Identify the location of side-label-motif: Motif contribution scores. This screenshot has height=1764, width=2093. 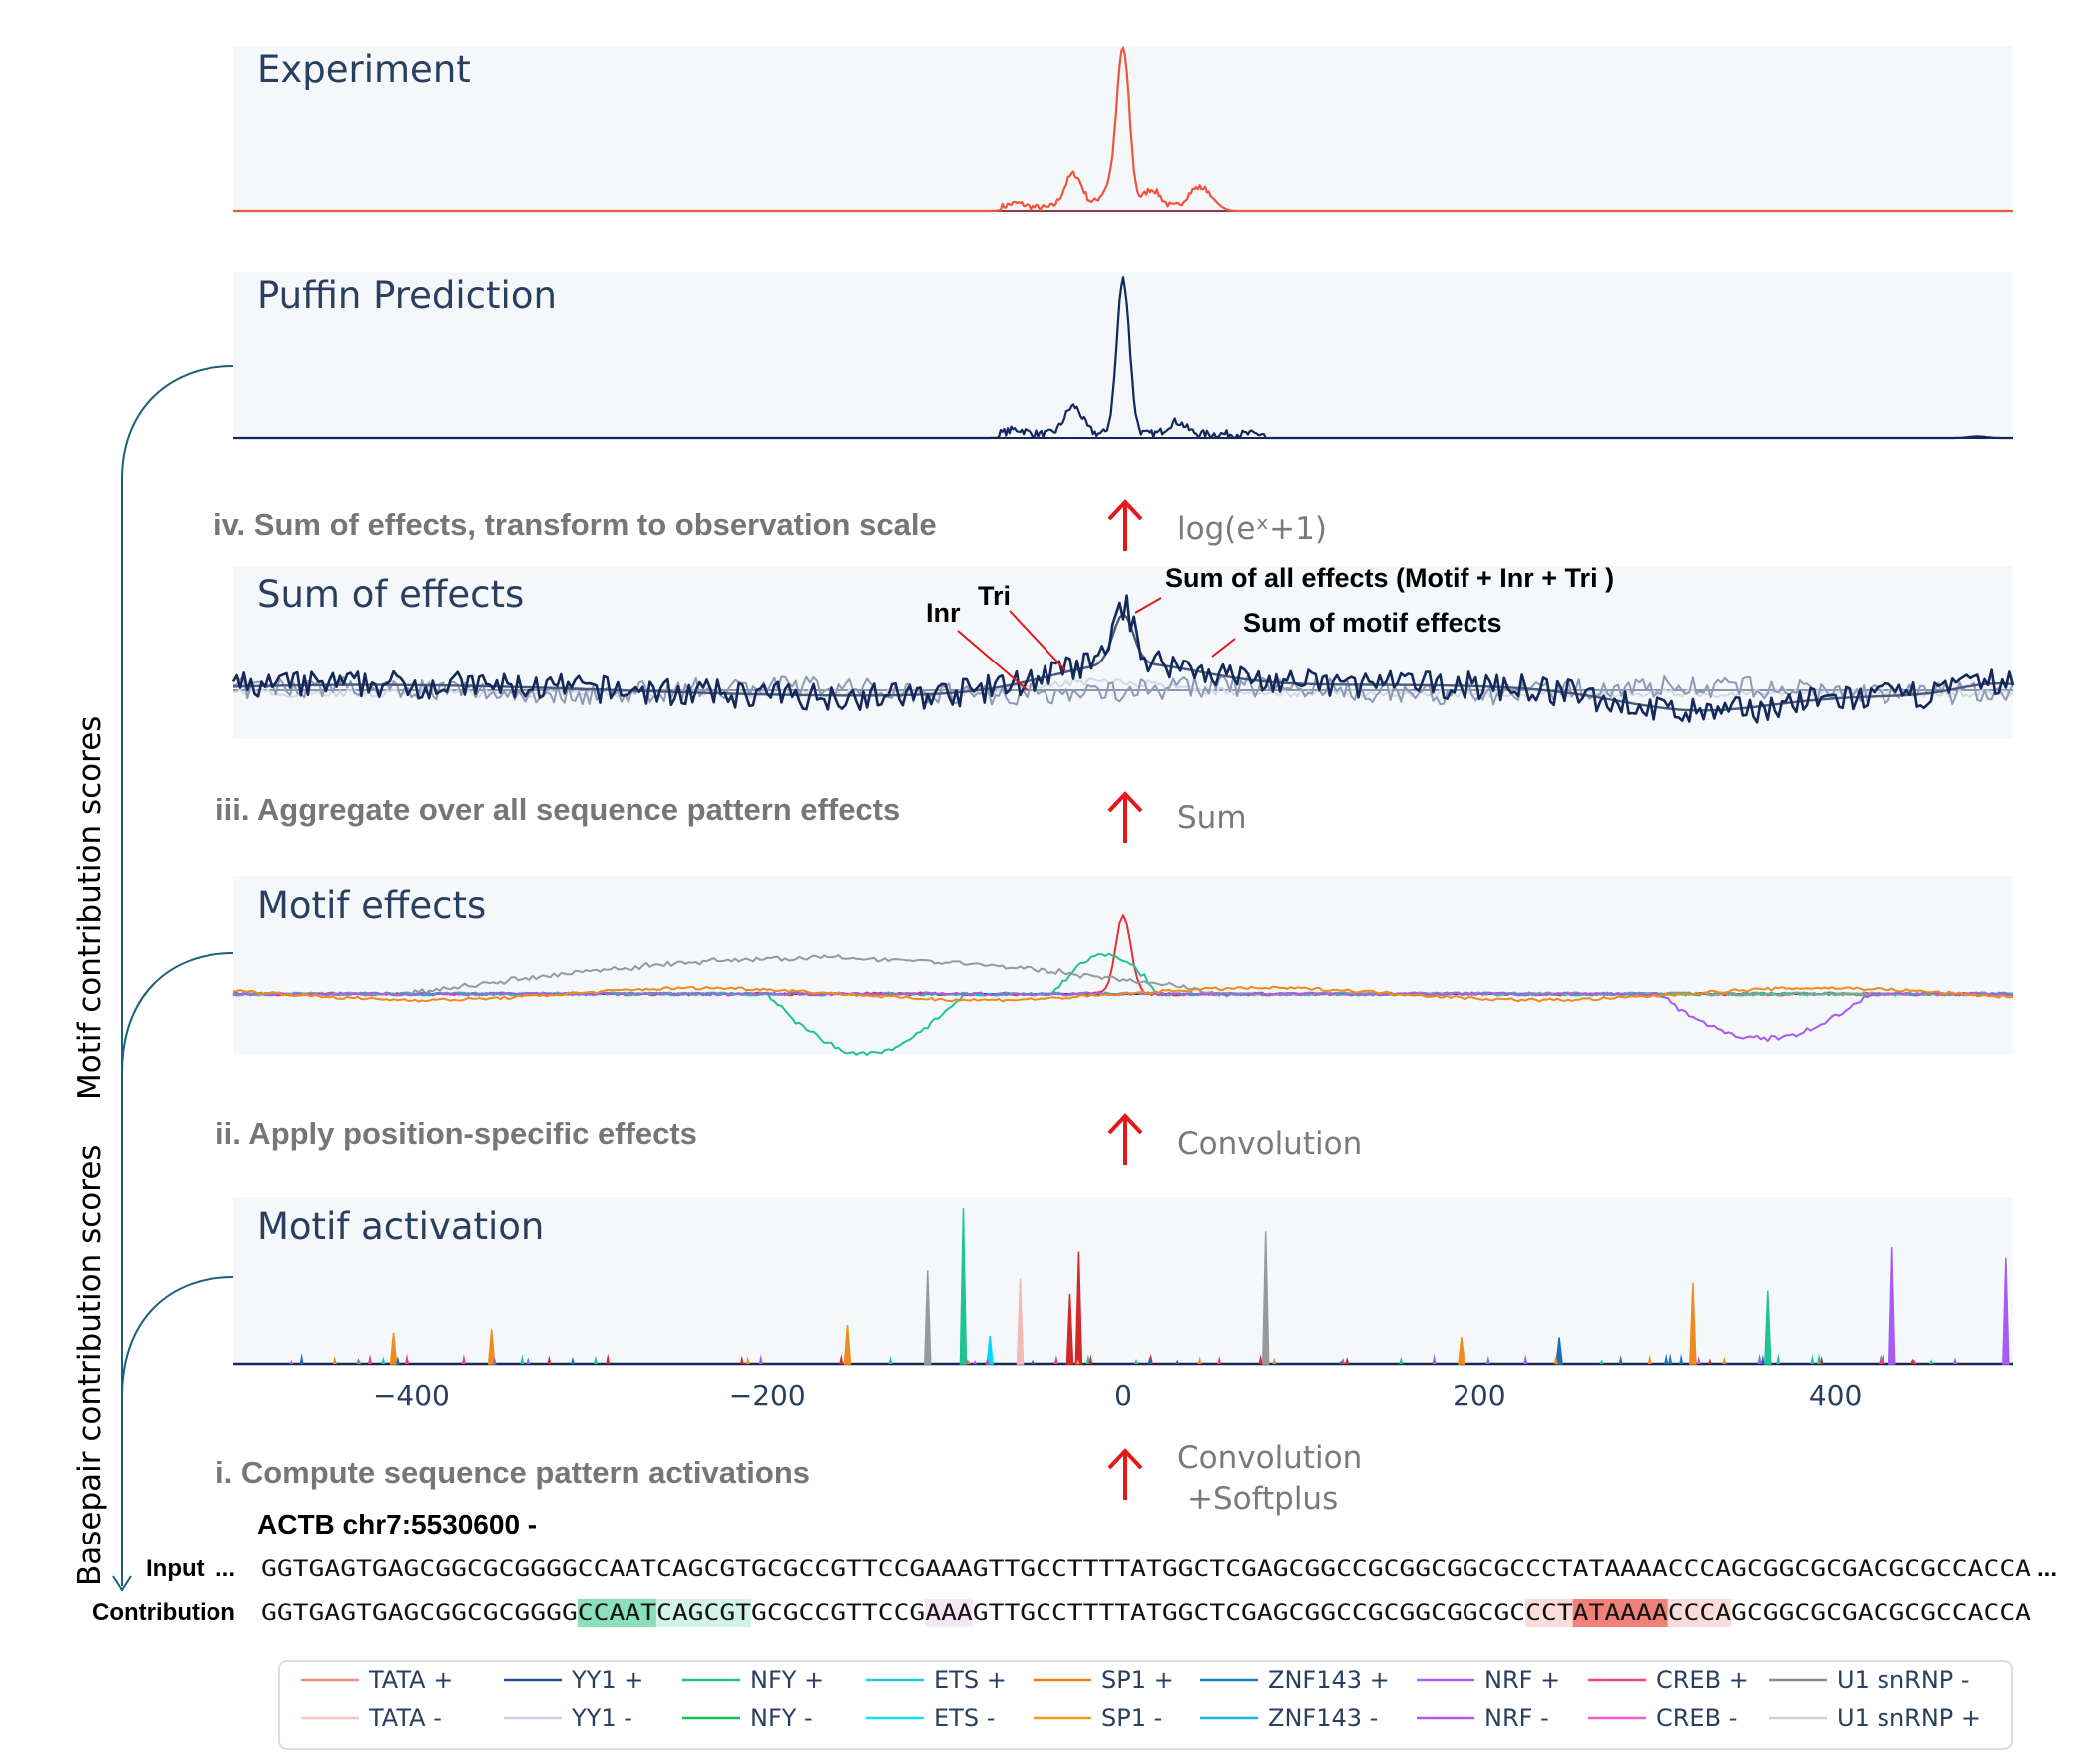
(90, 908).